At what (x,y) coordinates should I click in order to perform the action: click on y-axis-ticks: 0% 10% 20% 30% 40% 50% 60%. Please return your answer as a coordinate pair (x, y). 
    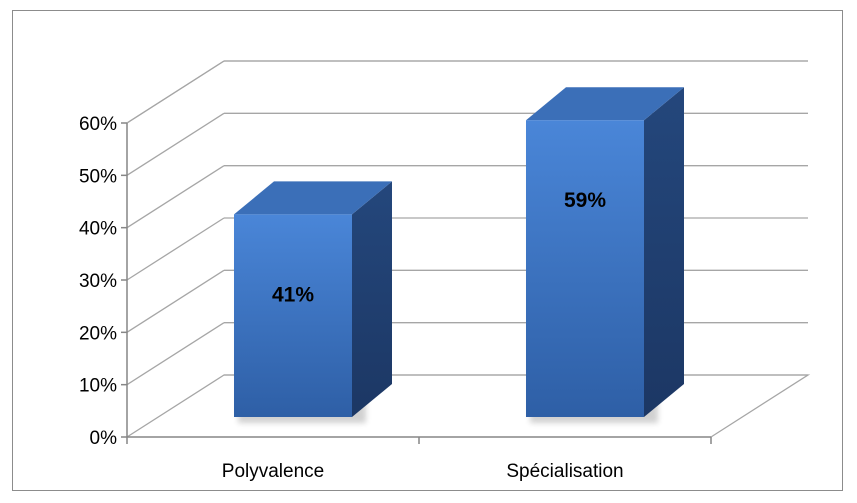
    Looking at the image, I should click on (103, 281).